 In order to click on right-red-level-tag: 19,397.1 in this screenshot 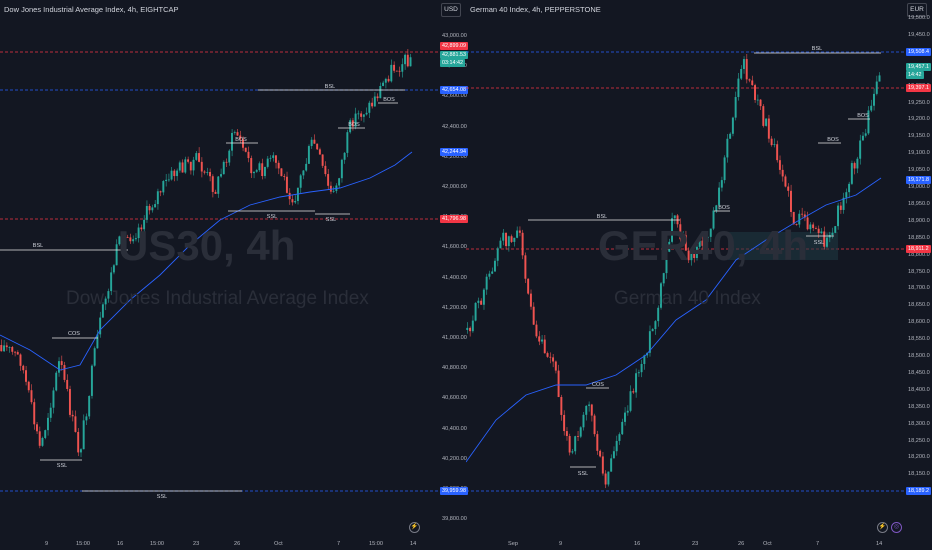, I will do `click(918, 88)`.